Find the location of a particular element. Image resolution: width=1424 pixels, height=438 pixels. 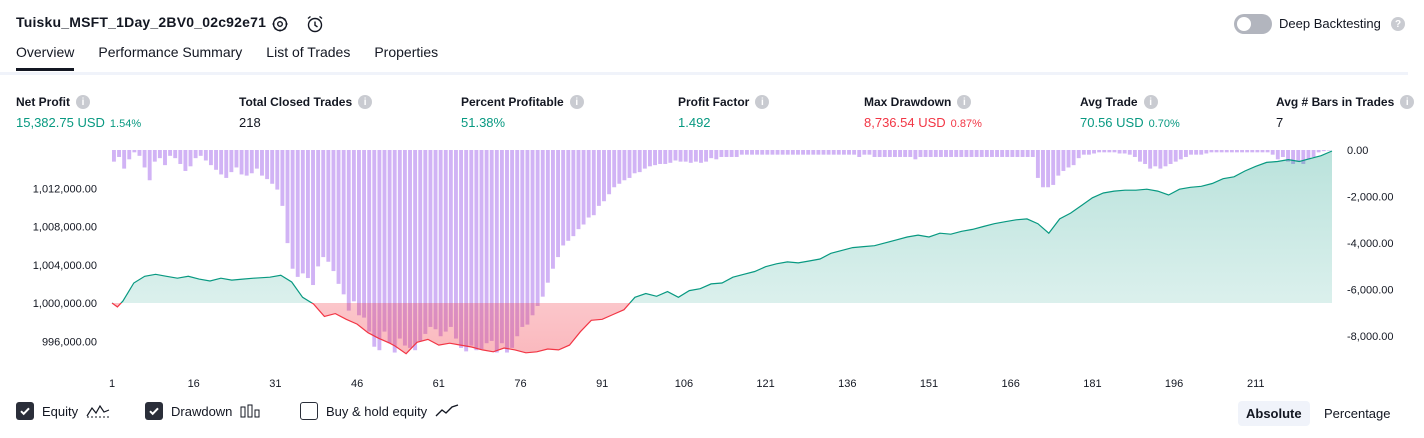

y-left-tick-label: 1,012,000.00 is located at coordinates (65, 189).